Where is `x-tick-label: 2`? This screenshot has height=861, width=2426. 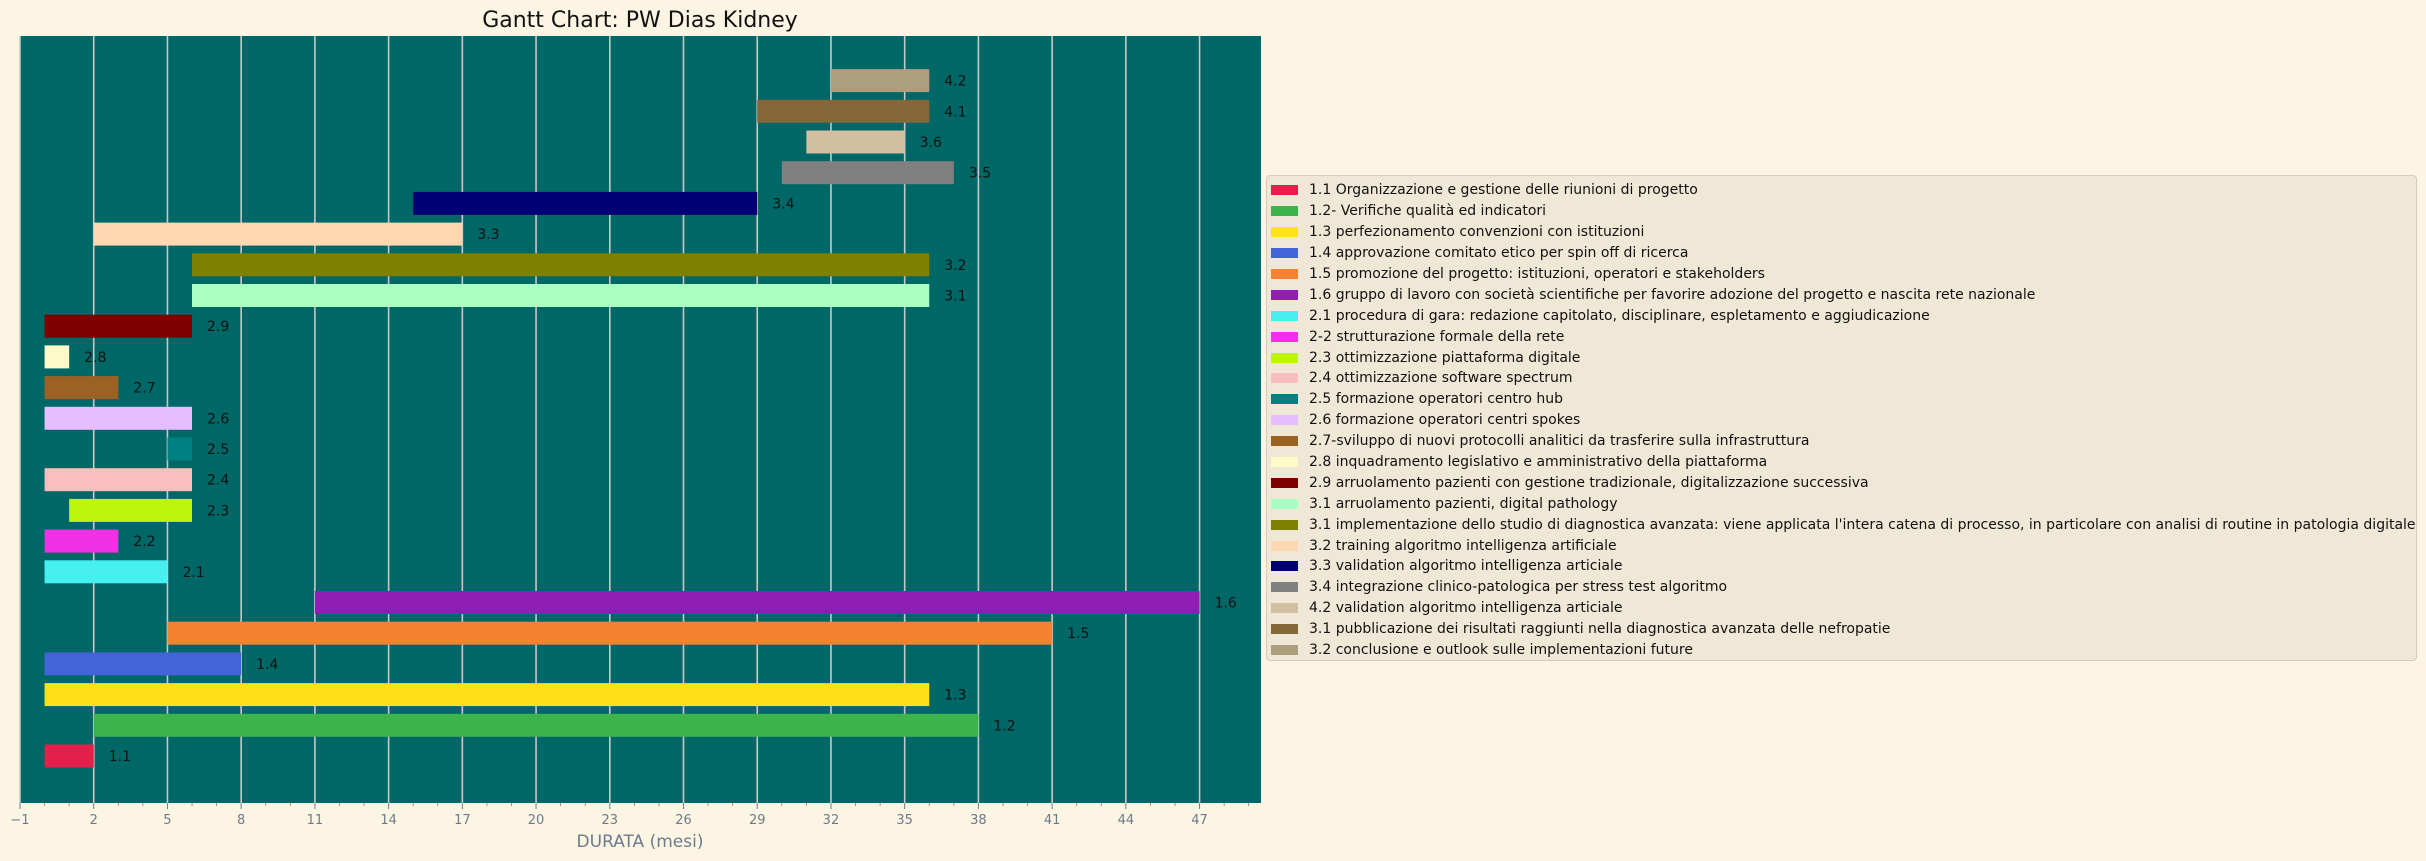 x-tick-label: 2 is located at coordinates (94, 820).